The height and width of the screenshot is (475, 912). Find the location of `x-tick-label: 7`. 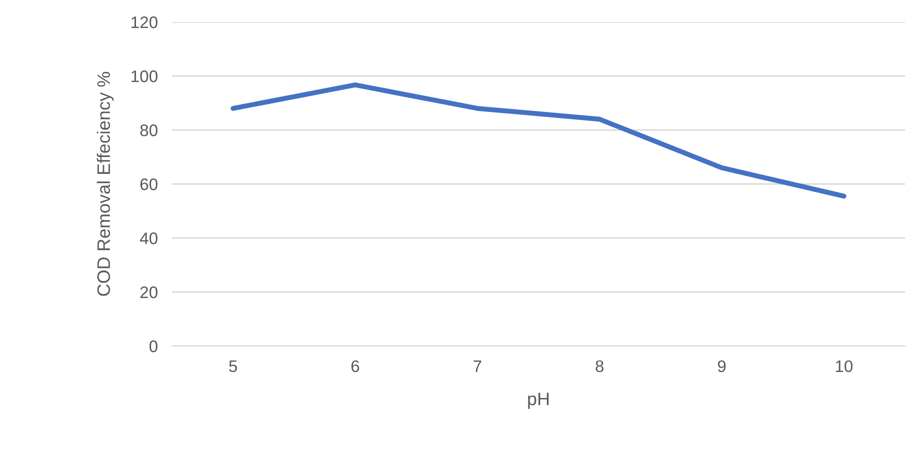

x-tick-label: 7 is located at coordinates (478, 366).